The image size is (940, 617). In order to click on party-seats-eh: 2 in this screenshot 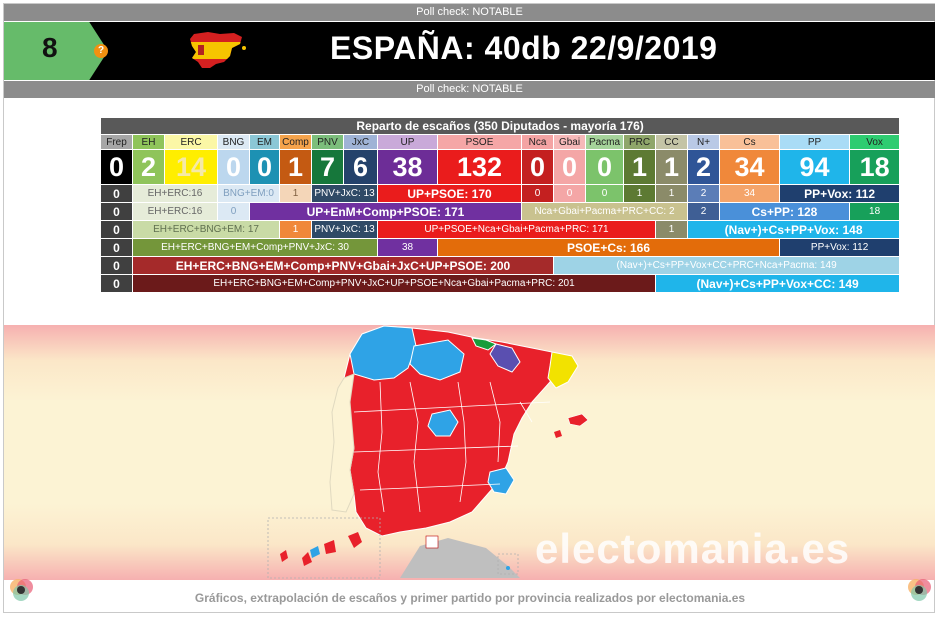, I will do `click(148, 167)`.